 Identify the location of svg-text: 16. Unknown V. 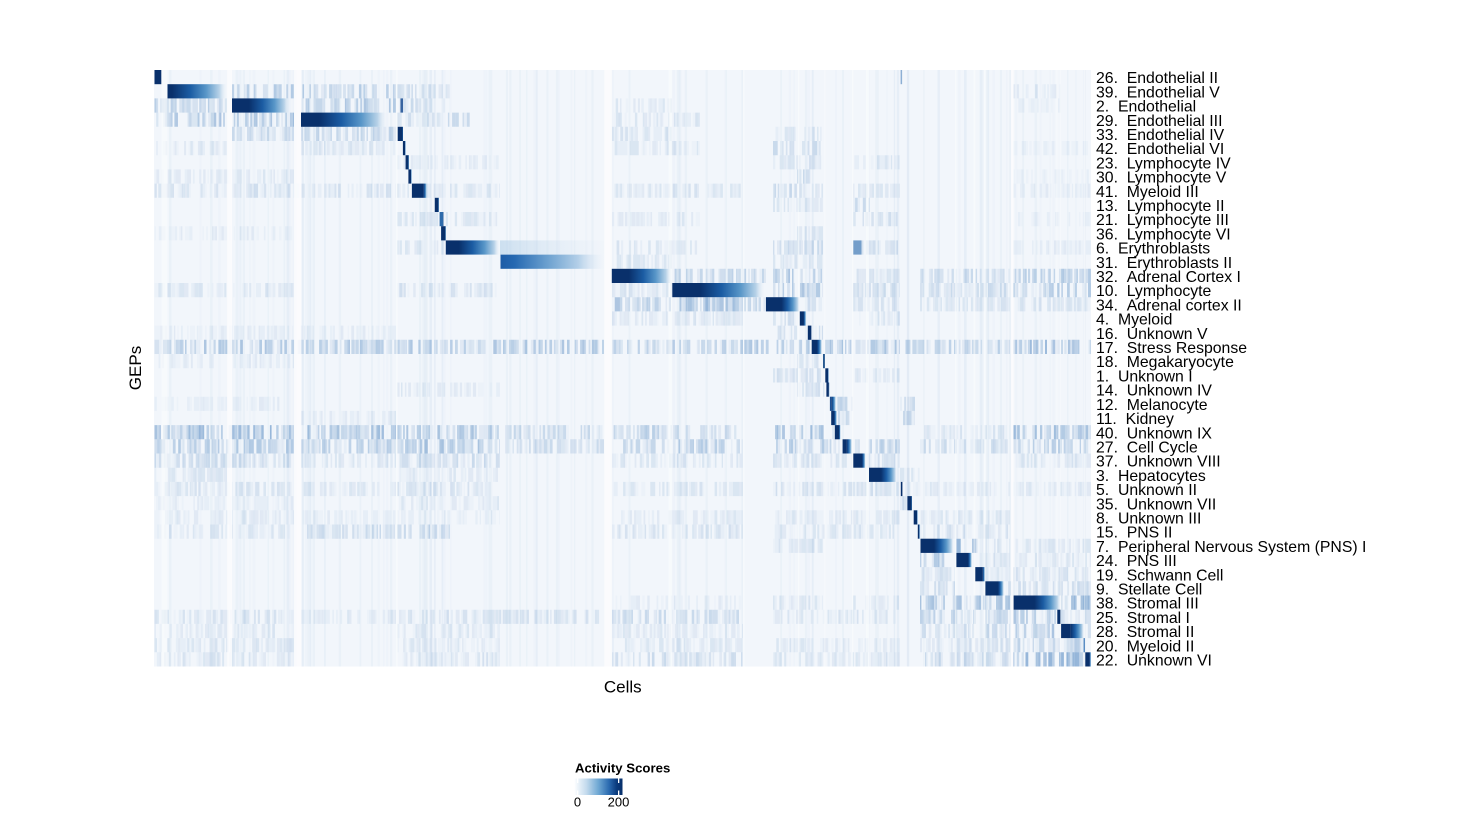
(1152, 334).